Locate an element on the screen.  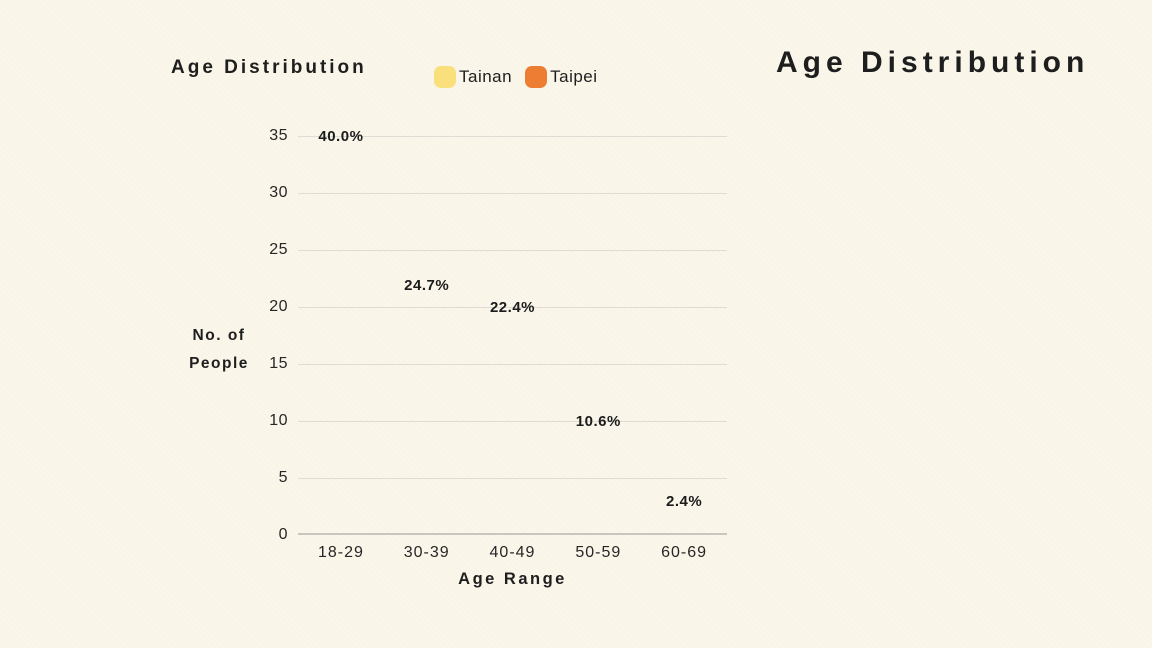
x-tick-label: 18-29 is located at coordinates (340, 552).